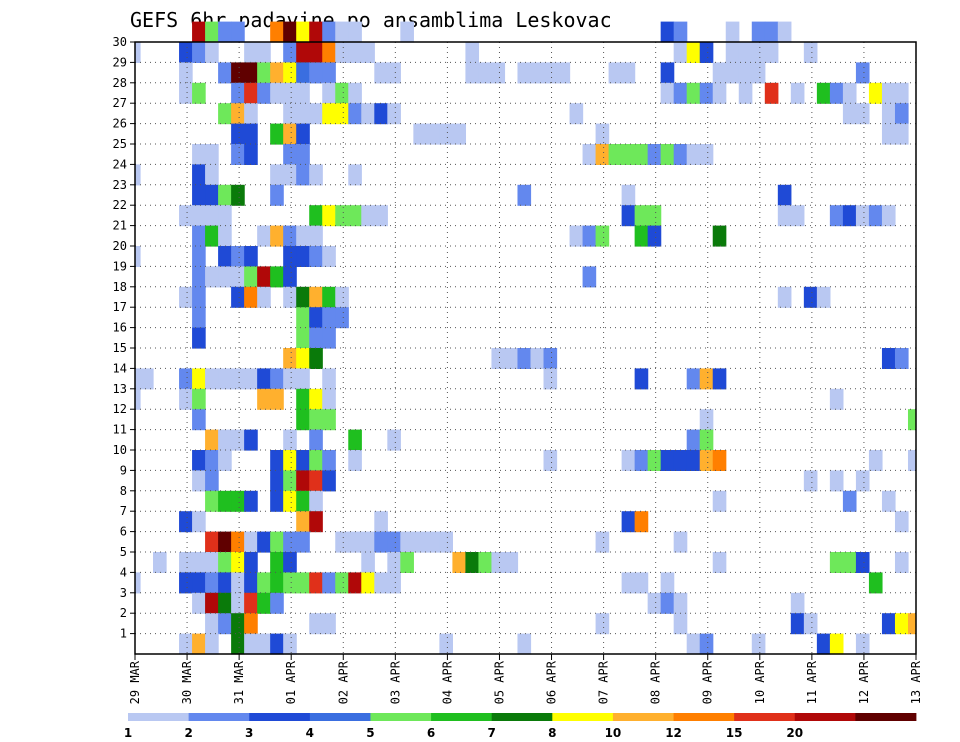 This screenshot has width=960, height=742. I want to click on x-tick-label: 10 APR, so click(760, 682).